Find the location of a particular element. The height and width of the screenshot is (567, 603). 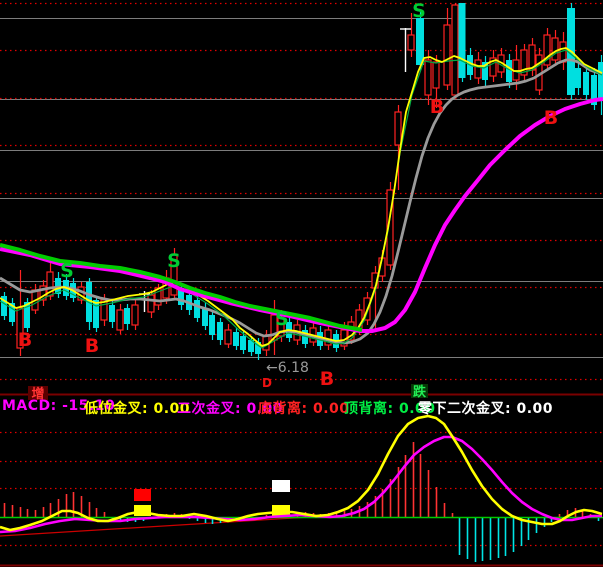

below-zero-second-cross-value: 零下二次金叉: 0.00 is located at coordinates (486, 409).